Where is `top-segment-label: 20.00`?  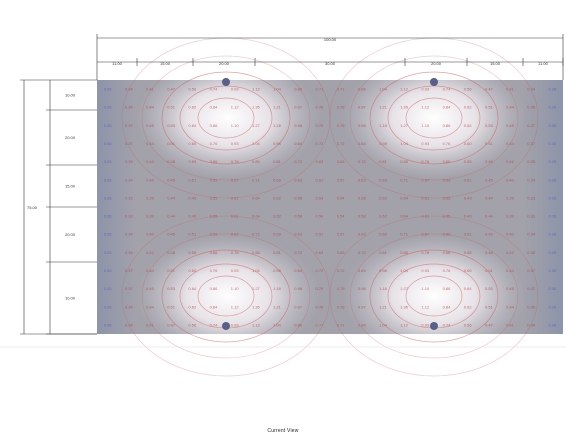 top-segment-label: 20.00 is located at coordinates (224, 63).